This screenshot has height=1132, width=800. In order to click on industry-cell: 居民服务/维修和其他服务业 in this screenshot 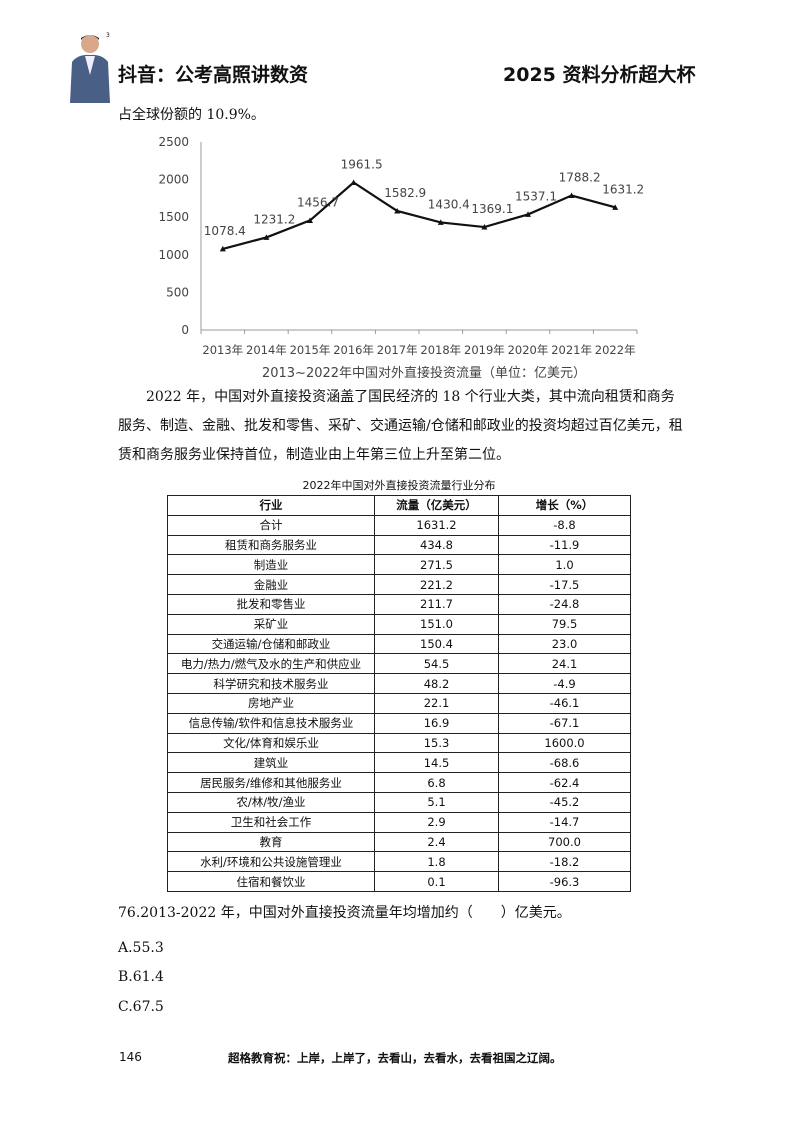, I will do `click(271, 782)`.